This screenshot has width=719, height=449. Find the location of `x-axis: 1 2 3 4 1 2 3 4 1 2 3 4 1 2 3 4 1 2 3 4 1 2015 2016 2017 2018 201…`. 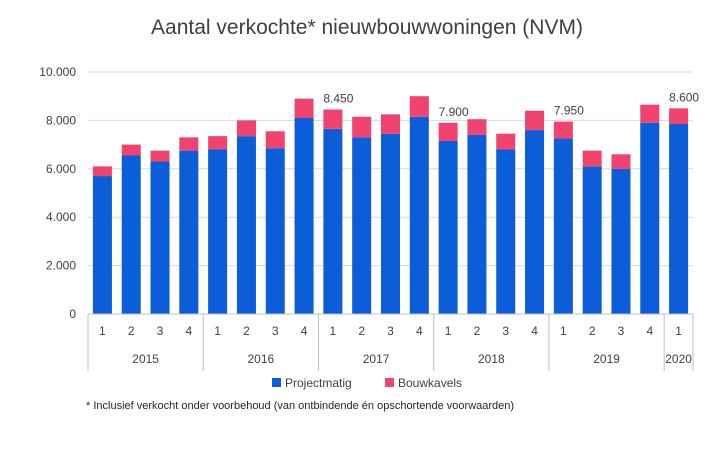

x-axis: 1 2 3 4 1 2 3 4 1 2 3 4 1 2 3 4 1 2 3 4 1 2015 2016 2017 2018 201… is located at coordinates (390, 342).